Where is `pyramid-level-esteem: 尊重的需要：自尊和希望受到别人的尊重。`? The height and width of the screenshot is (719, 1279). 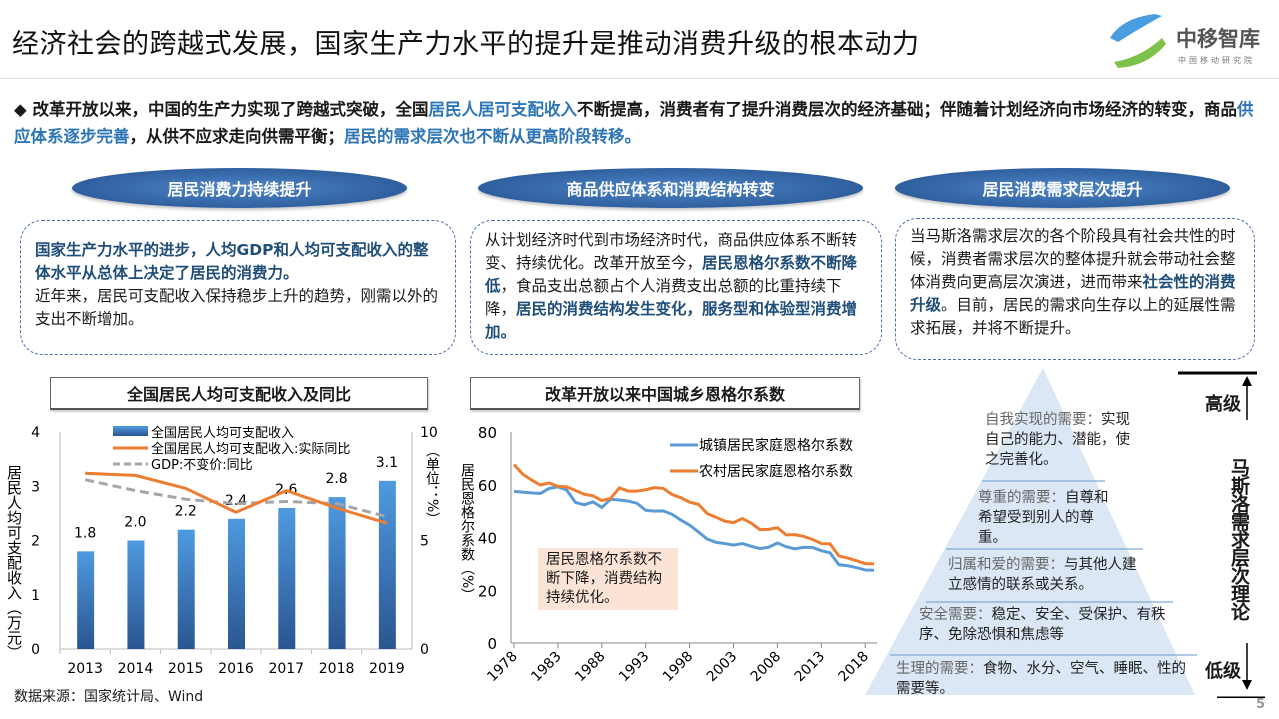 pyramid-level-esteem: 尊重的需要：自尊和希望受到别人的尊重。 is located at coordinates (1045, 518).